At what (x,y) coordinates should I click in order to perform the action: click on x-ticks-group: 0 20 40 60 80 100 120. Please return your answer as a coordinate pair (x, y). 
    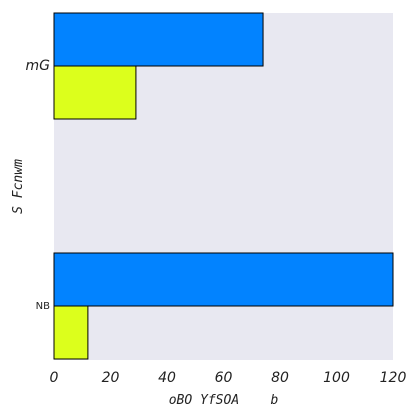
    Looking at the image, I should click on (228, 378).